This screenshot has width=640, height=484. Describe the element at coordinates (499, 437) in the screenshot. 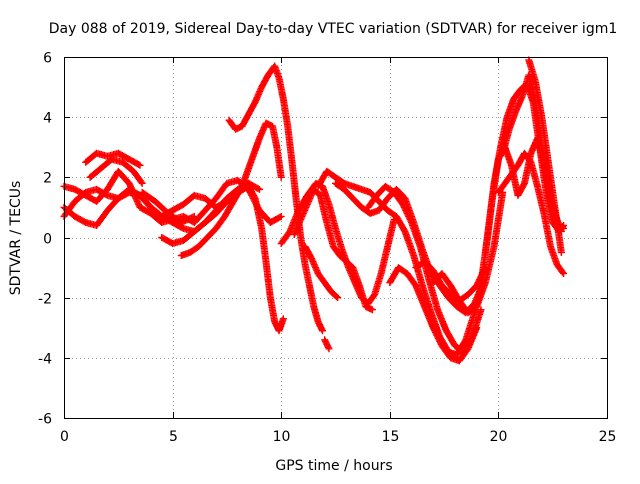

I see `x-tick-label: 20` at that location.